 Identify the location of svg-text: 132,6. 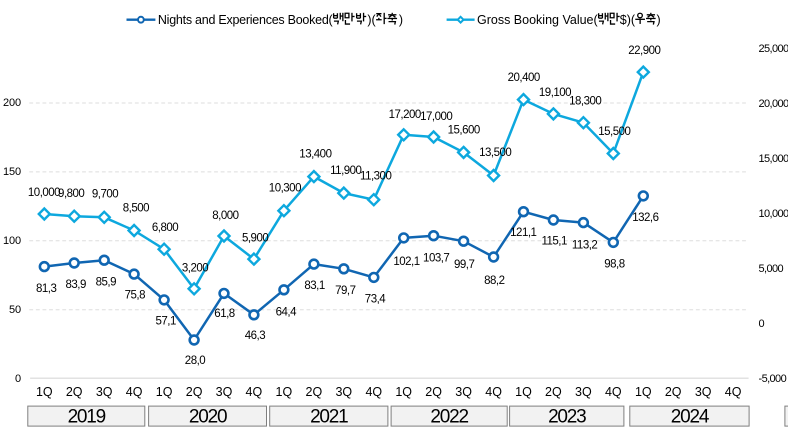
(645, 218).